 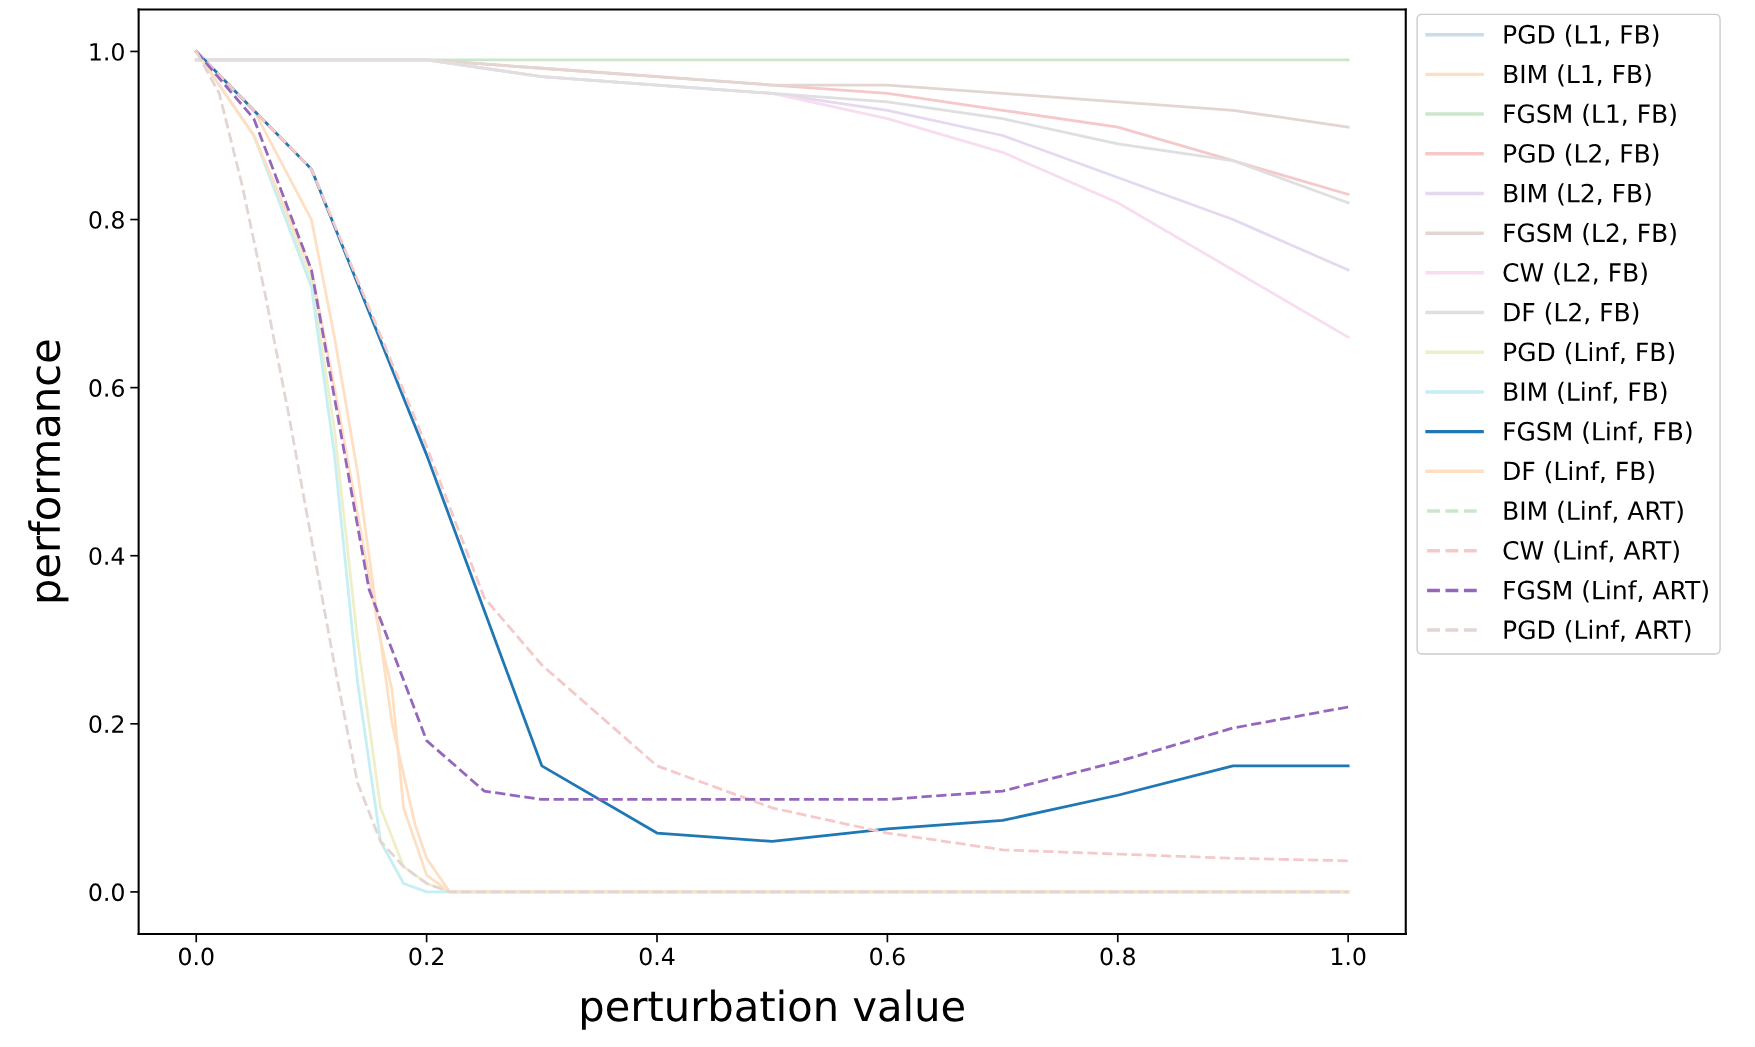 What do you see at coordinates (1591, 551) in the screenshot?
I see `legend-label: CW (Linf, ART)` at bounding box center [1591, 551].